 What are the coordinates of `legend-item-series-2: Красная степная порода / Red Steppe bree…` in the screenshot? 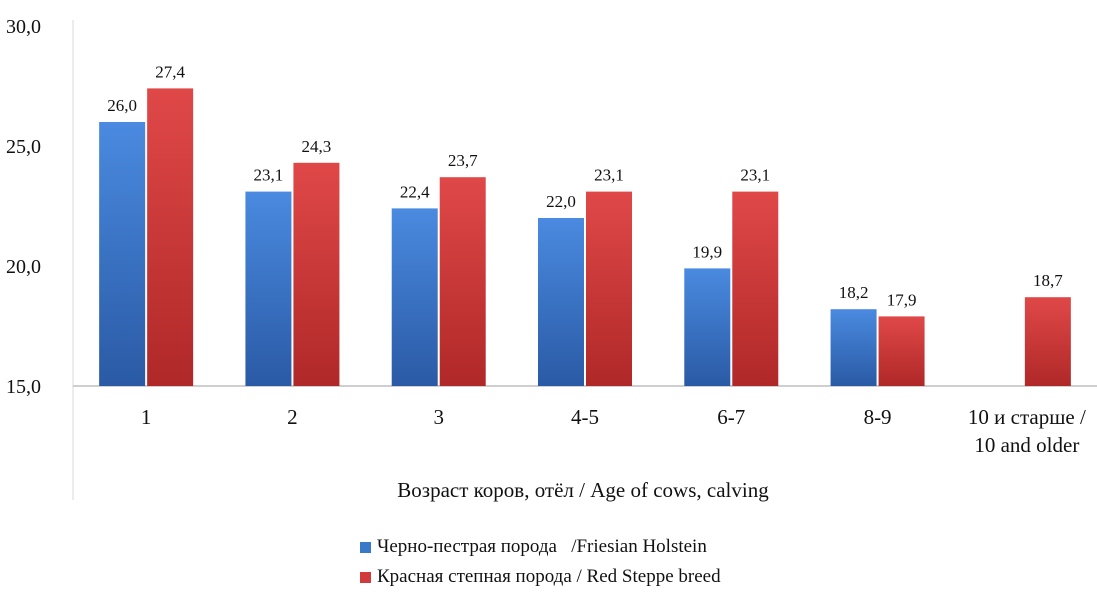 It's located at (540, 577).